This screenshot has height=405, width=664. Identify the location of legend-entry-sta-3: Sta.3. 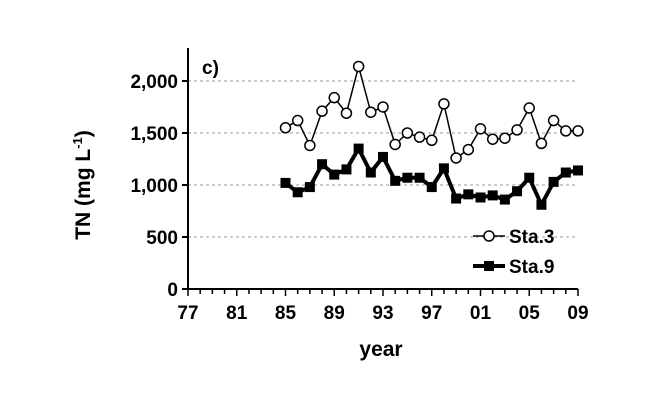
(513, 237).